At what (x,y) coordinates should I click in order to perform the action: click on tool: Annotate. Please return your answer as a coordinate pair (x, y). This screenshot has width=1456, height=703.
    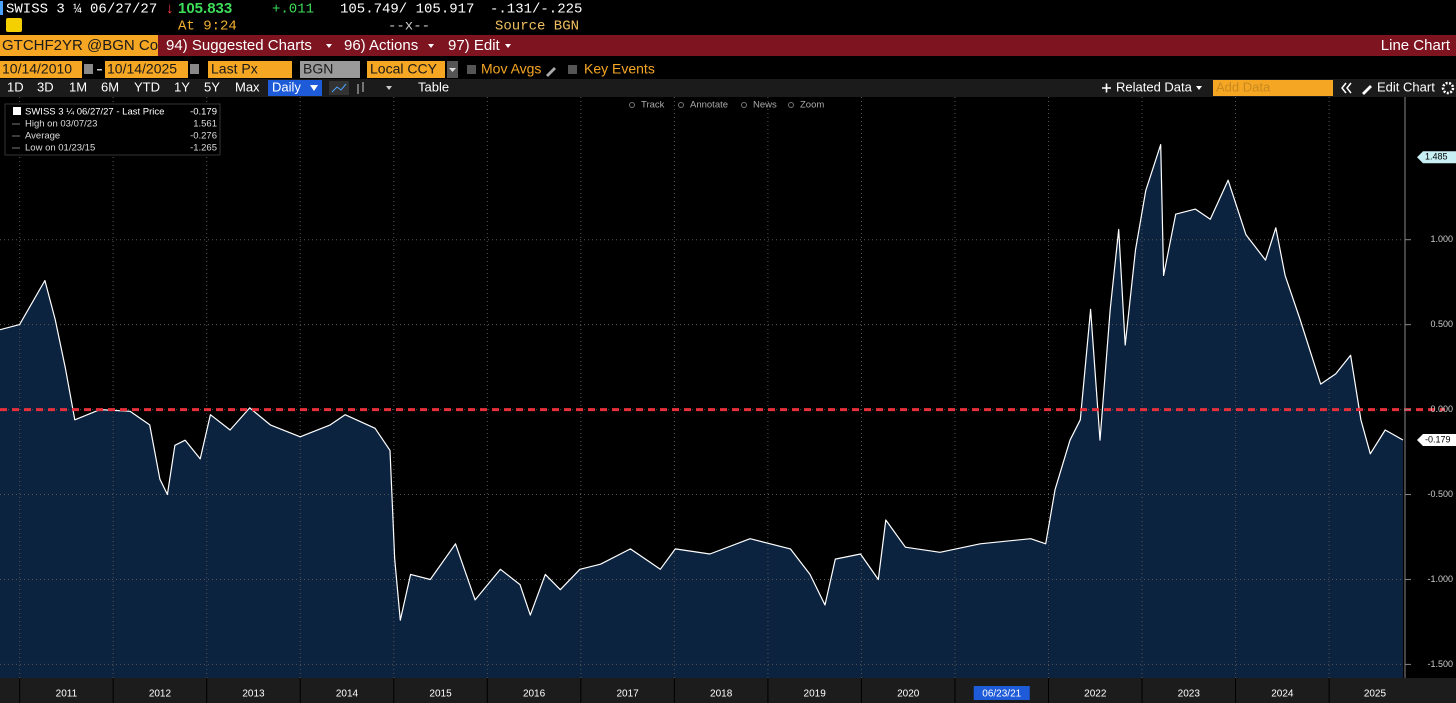
    Looking at the image, I should click on (709, 105).